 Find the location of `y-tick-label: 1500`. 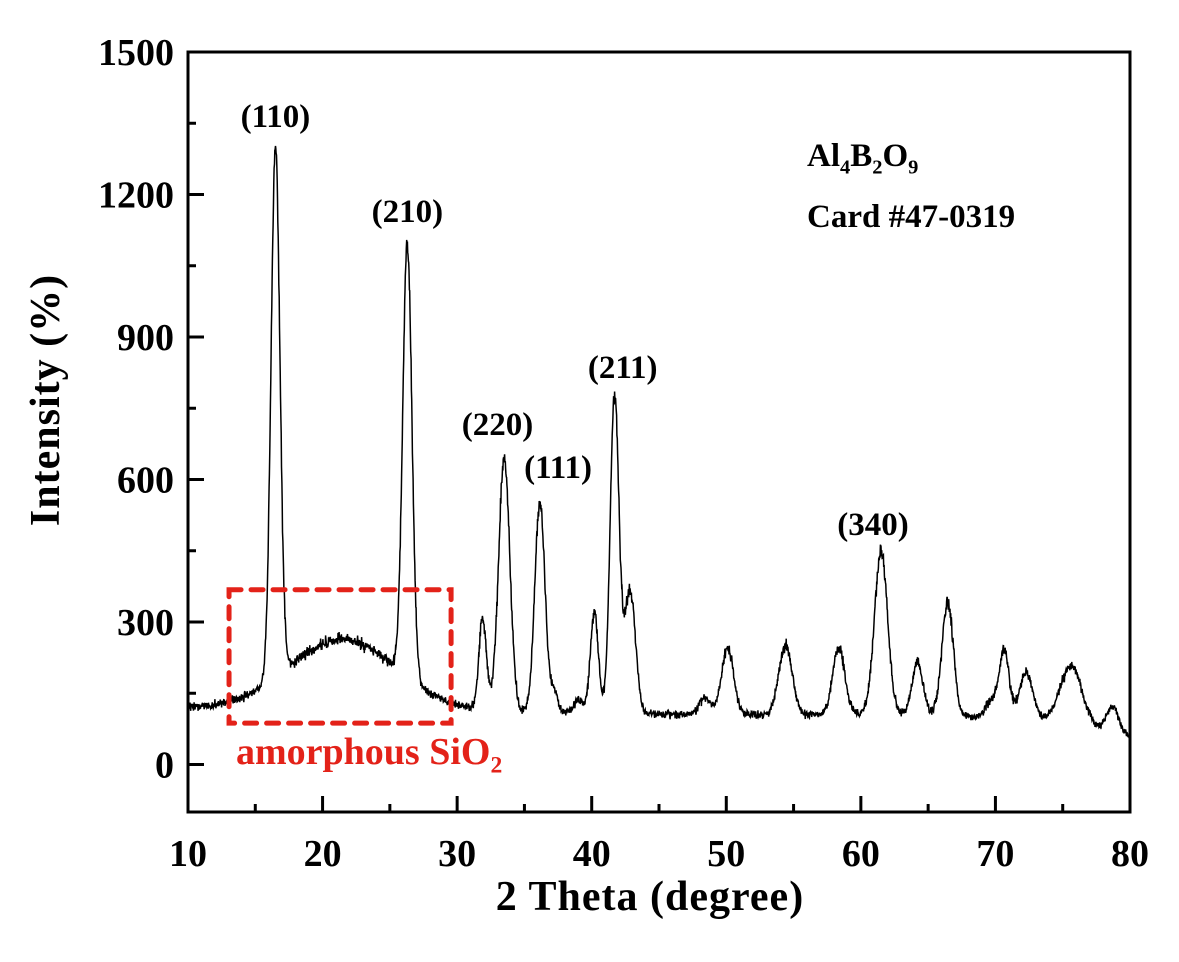

y-tick-label: 1500 is located at coordinates (136, 53).